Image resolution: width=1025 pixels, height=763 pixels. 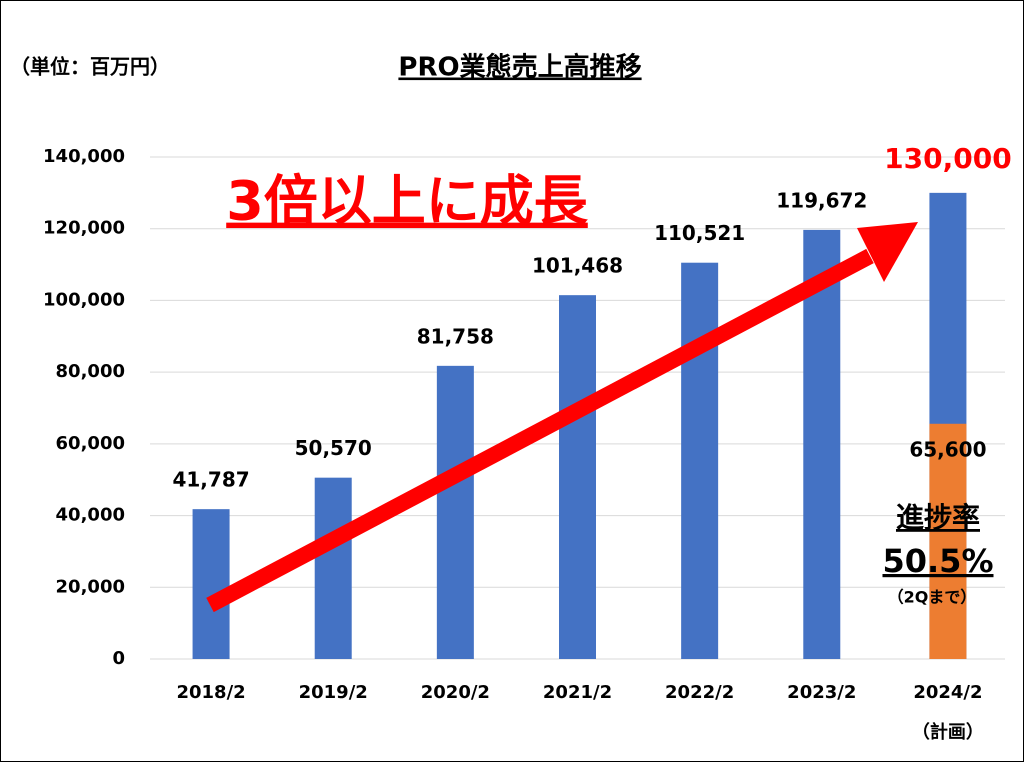 I want to click on value-label: 101,468, so click(x=577, y=266).